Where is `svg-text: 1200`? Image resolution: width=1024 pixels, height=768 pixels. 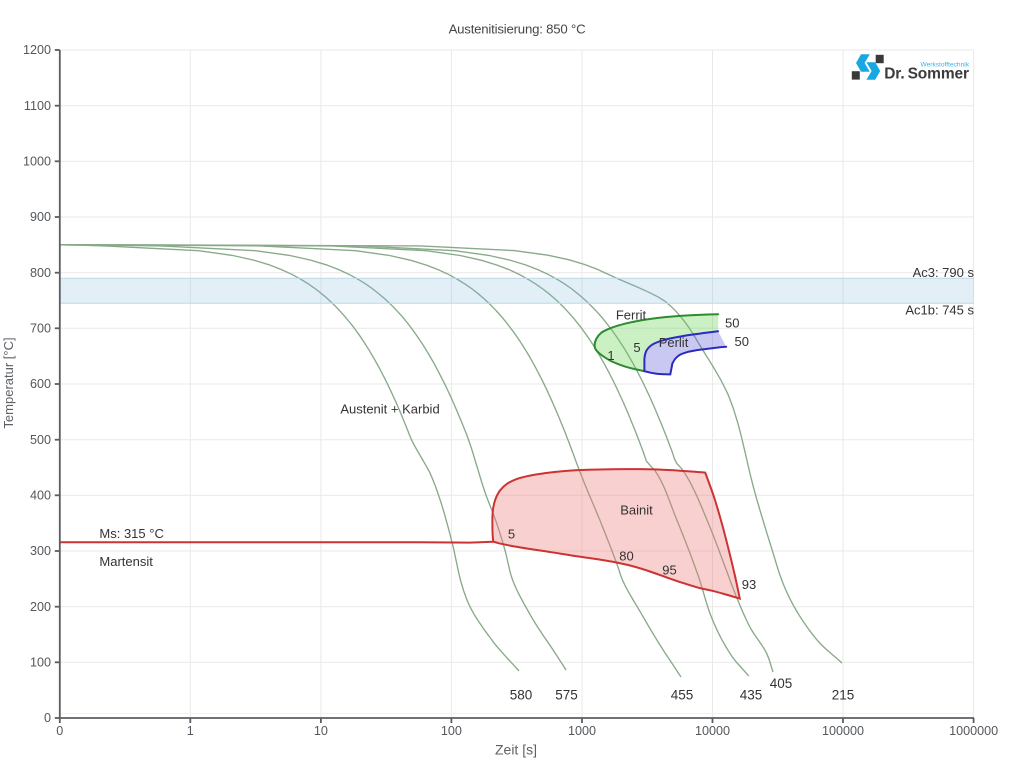
svg-text: 1200 is located at coordinates (37, 50).